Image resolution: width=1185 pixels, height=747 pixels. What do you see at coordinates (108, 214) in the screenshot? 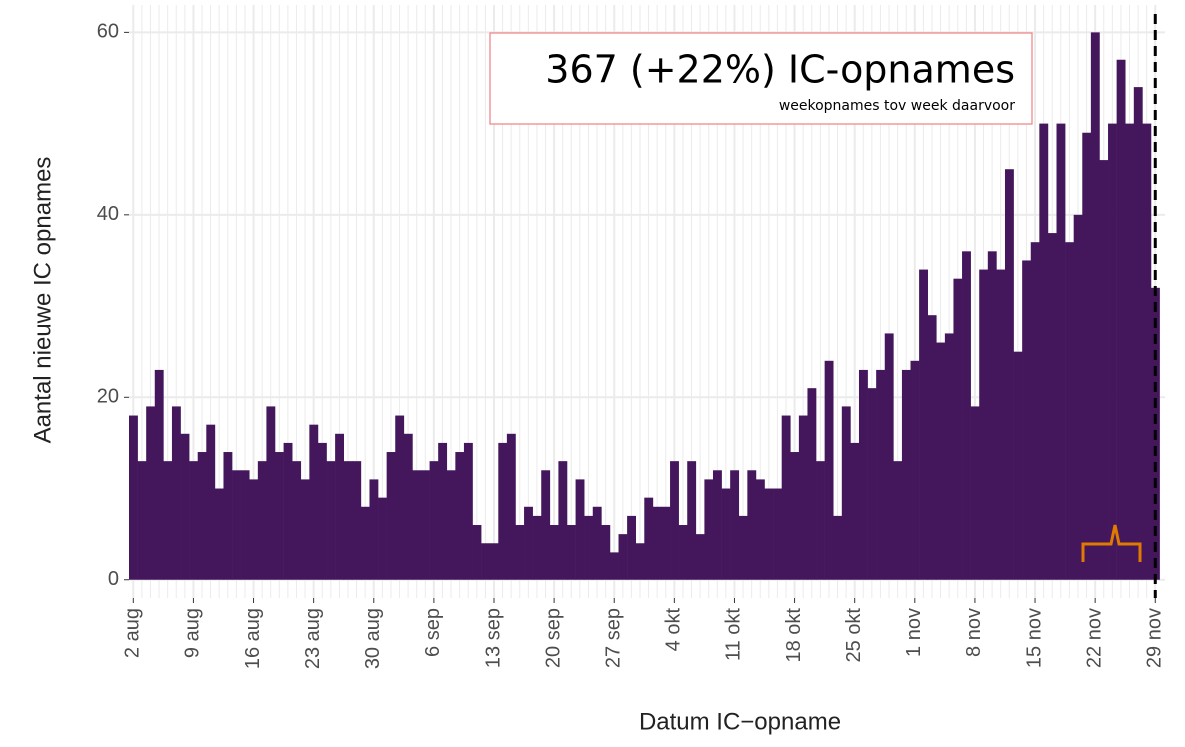
I see `y-tick-label: 40` at bounding box center [108, 214].